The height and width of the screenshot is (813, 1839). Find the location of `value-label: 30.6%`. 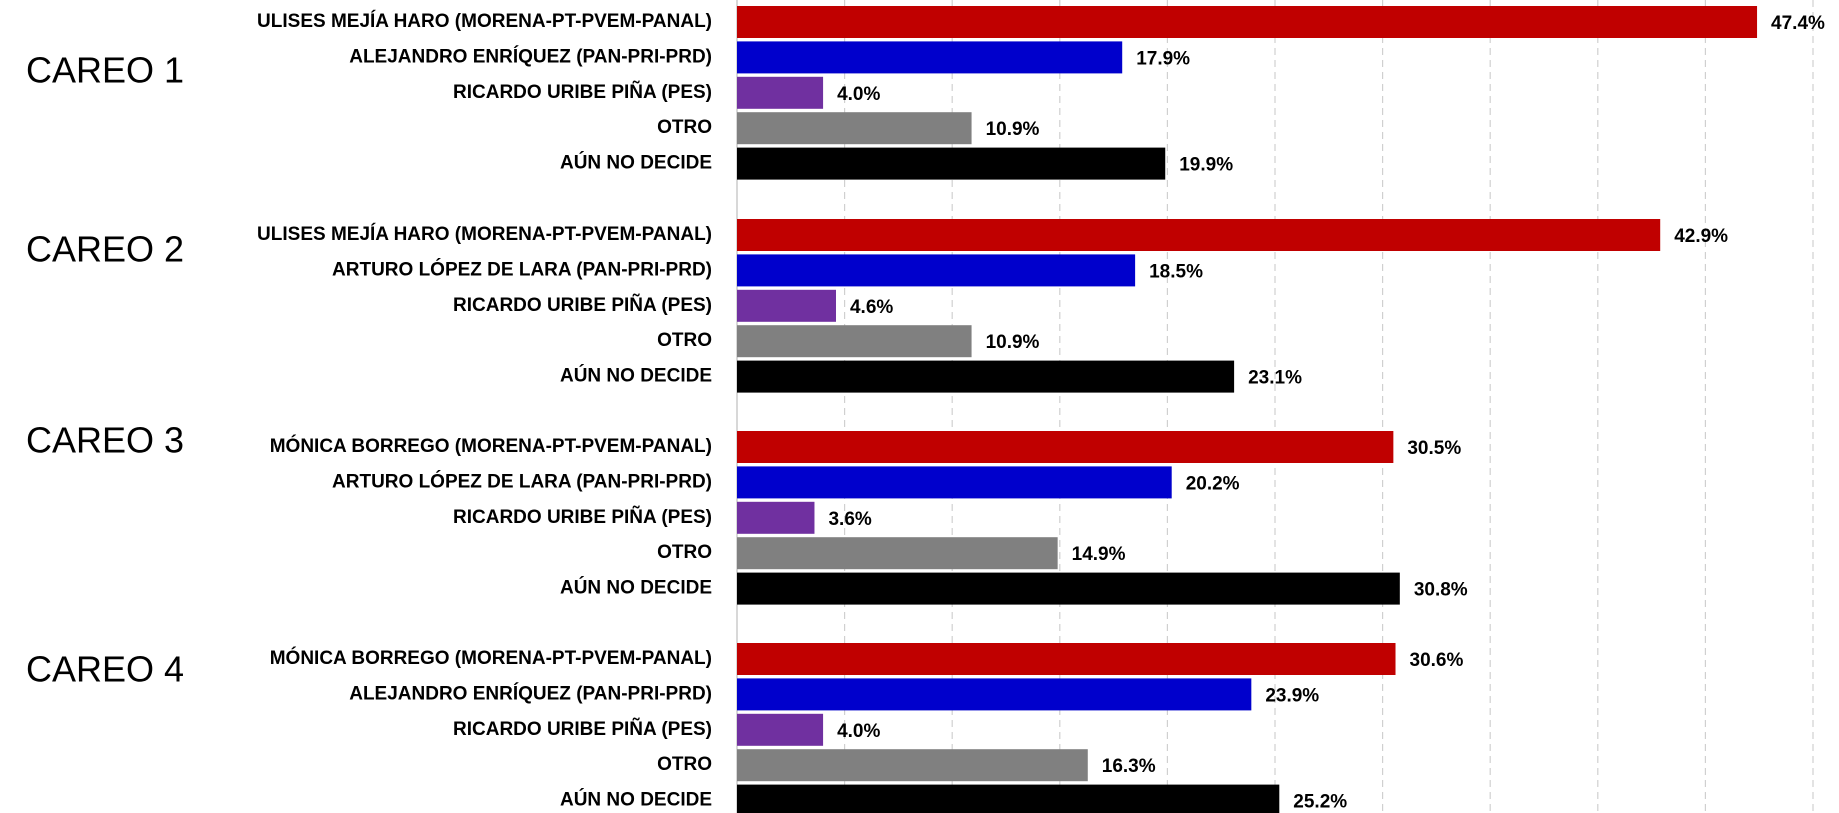

value-label: 30.6% is located at coordinates (1437, 660).